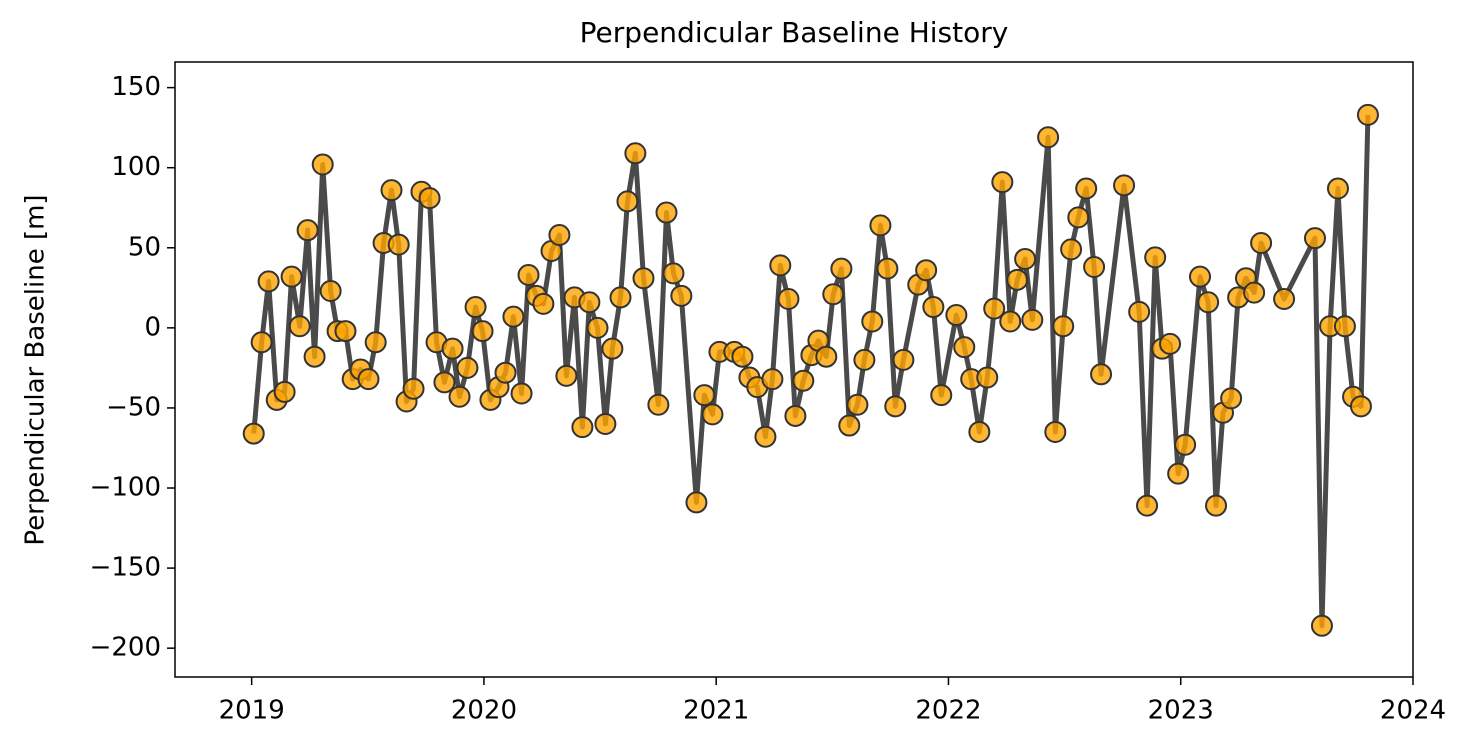  I want to click on y-tick-label: −50, so click(133, 407).